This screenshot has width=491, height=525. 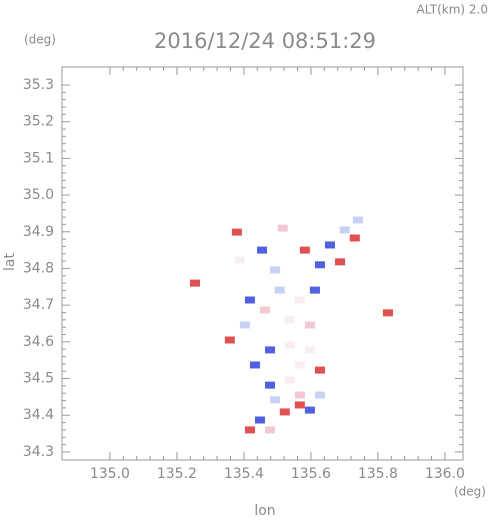 What do you see at coordinates (378, 474) in the screenshot?
I see `x-tick-label: 135.8` at bounding box center [378, 474].